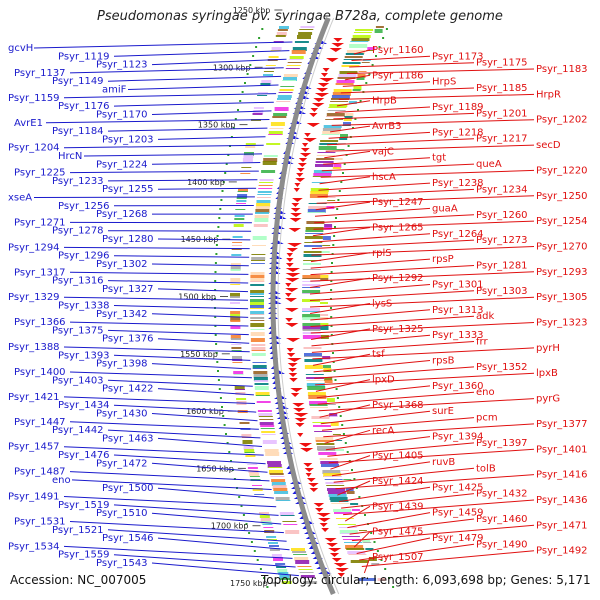 This screenshot has width=600, height=600. Describe the element at coordinates (232, 67) in the screenshot. I see `kbp-tick-label: 1300 kbp` at that location.